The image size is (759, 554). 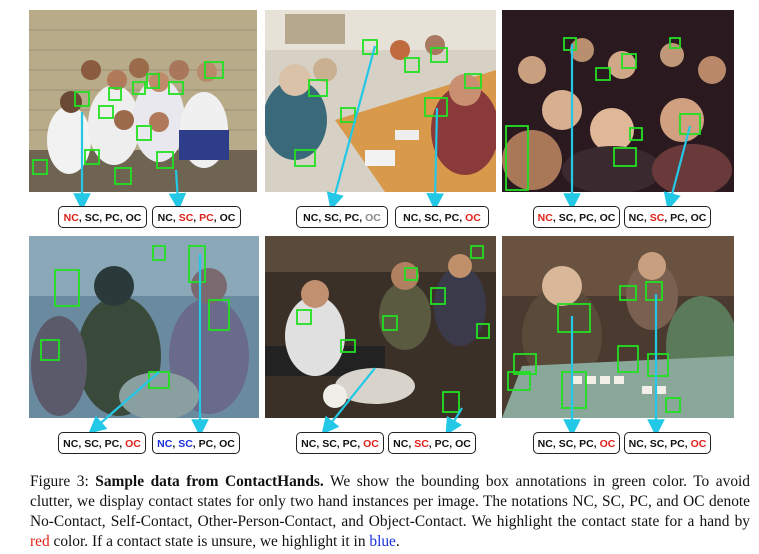 What do you see at coordinates (196, 443) in the screenshot?
I see `contact-label-color-festival-2: NC, SC, PC, OC` at bounding box center [196, 443].